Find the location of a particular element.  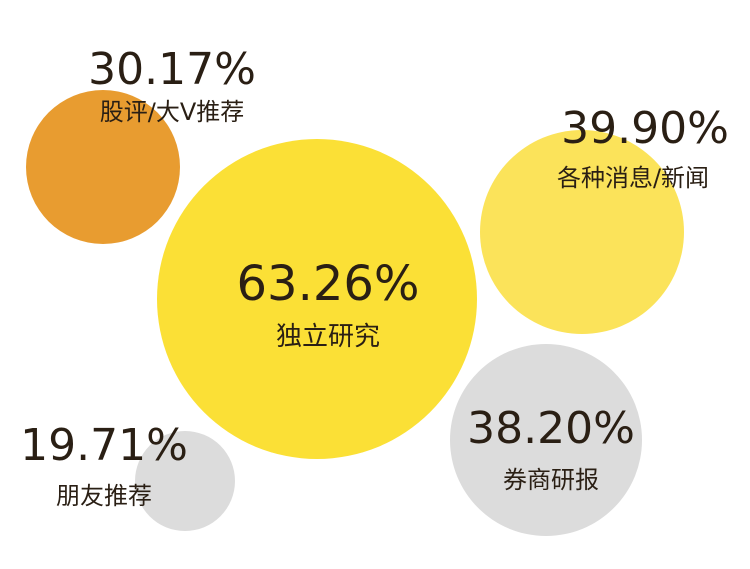

bubble-category-label-3: 券商研报 is located at coordinates (551, 480).